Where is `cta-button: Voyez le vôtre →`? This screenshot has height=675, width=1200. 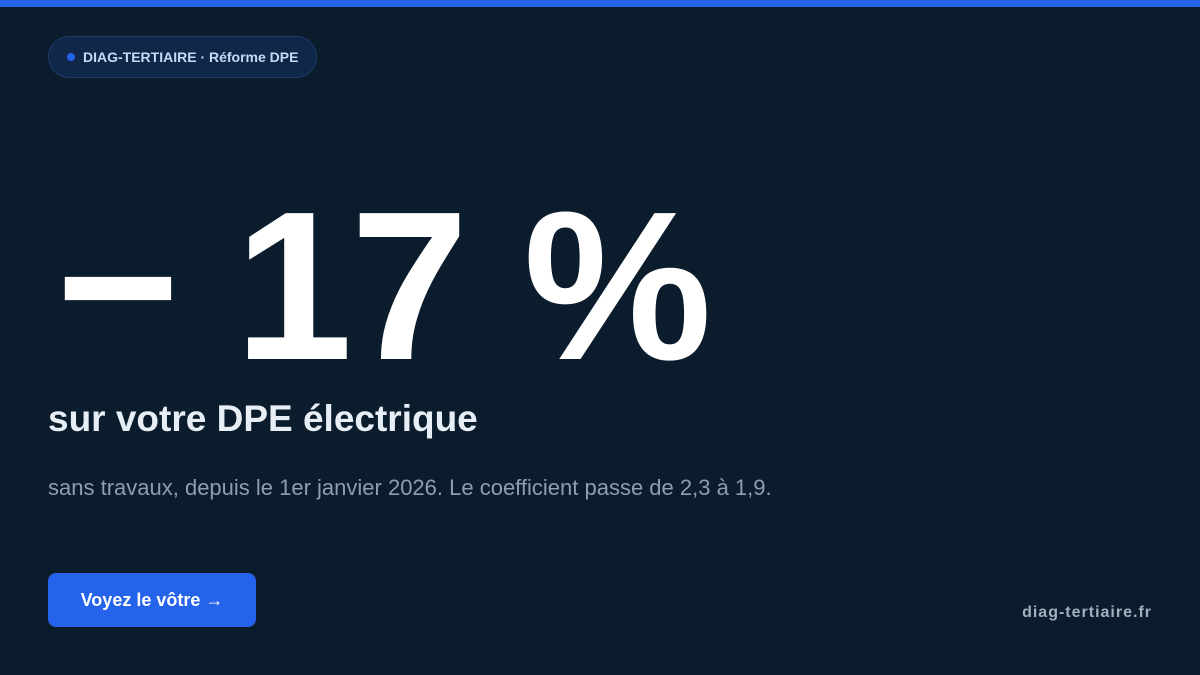 cta-button: Voyez le vôtre → is located at coordinates (152, 600).